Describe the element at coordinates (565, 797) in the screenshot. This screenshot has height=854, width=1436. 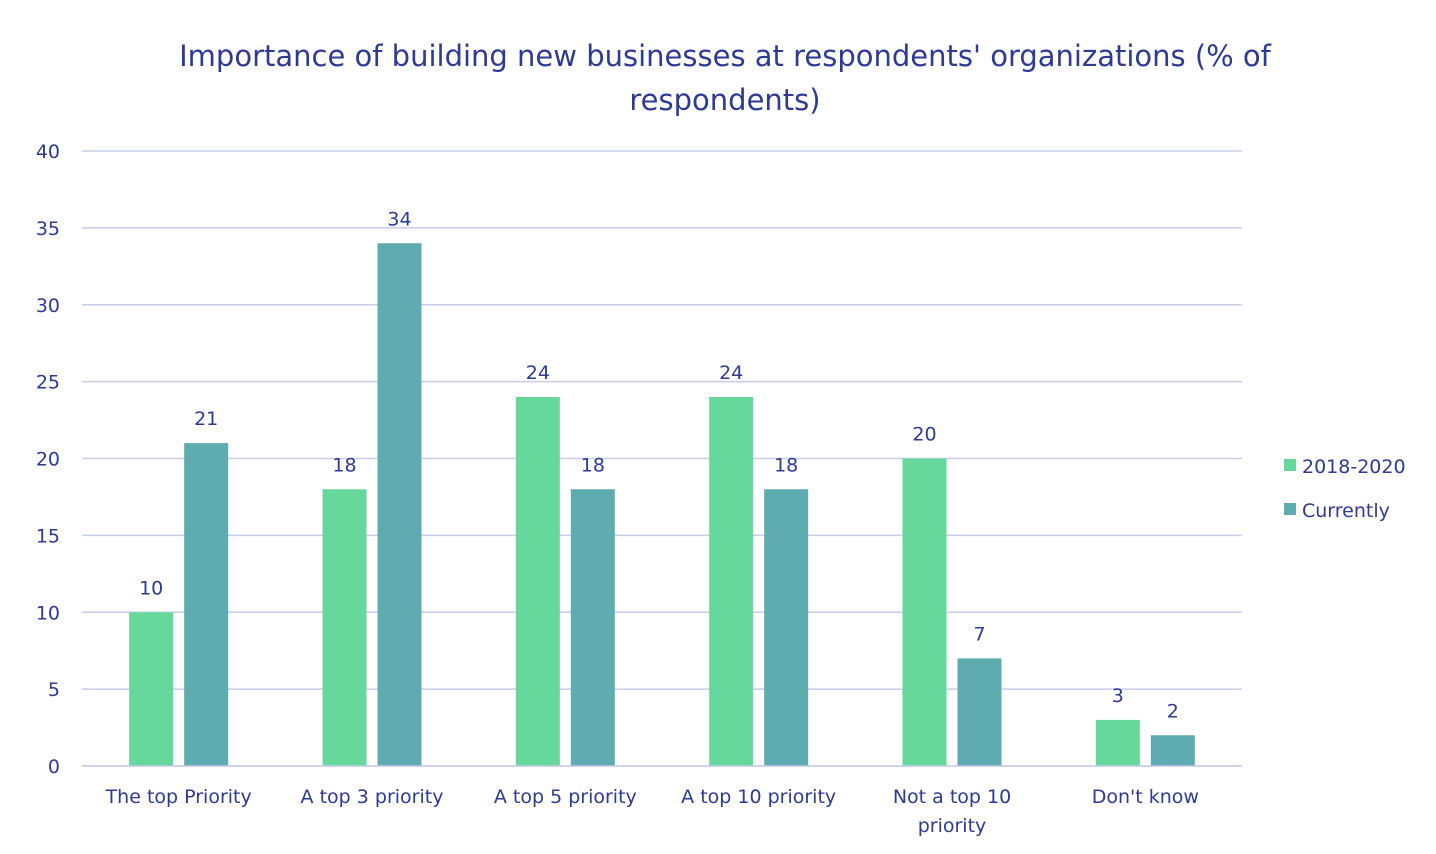
I see `x-category-label: A top 5 priority` at that location.